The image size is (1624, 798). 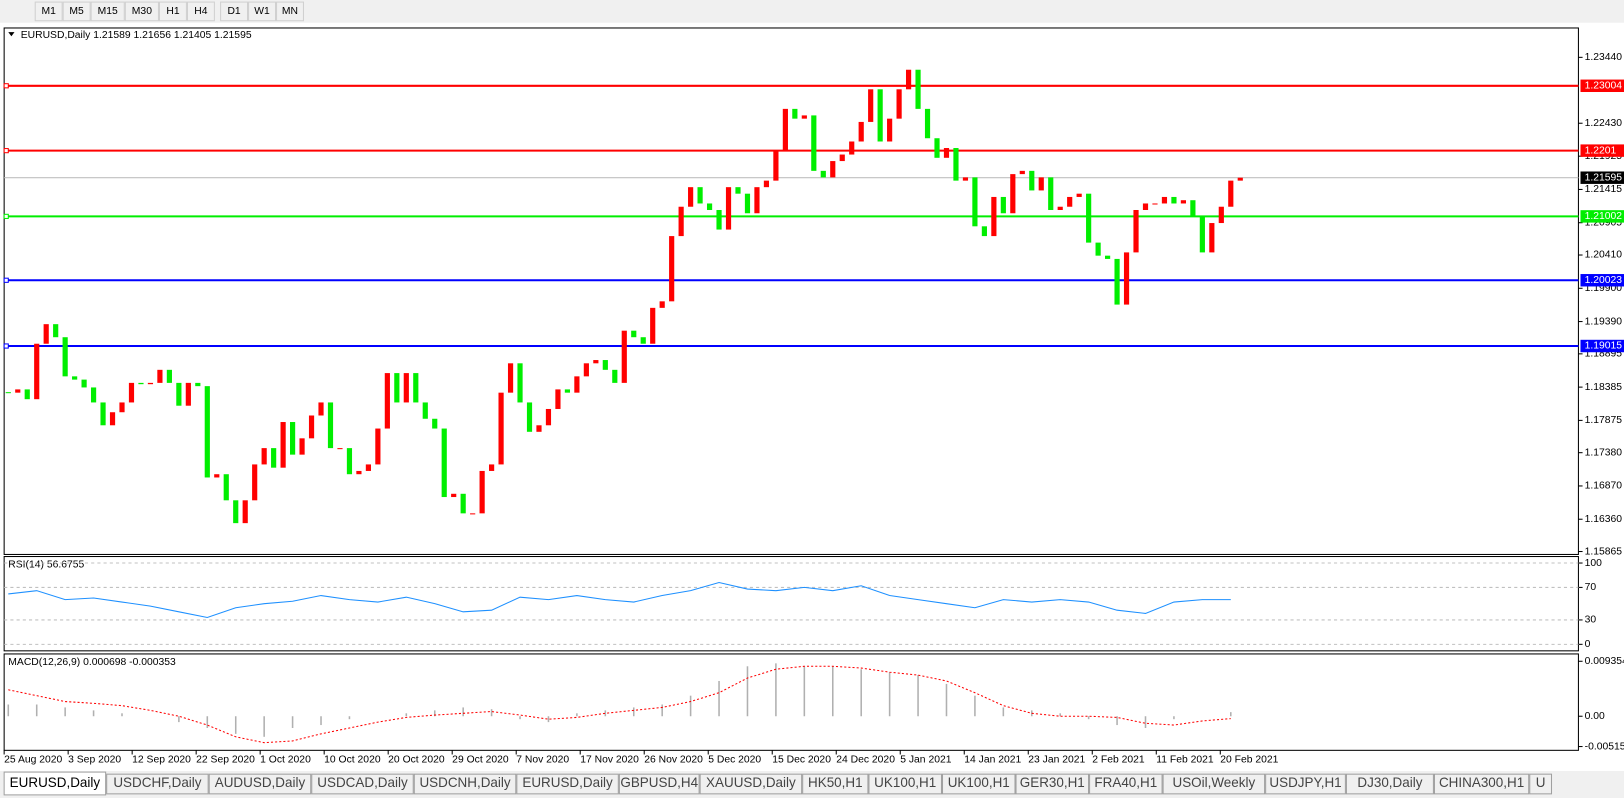 I want to click on y-tick-label: 1.22430, so click(x=1604, y=123).